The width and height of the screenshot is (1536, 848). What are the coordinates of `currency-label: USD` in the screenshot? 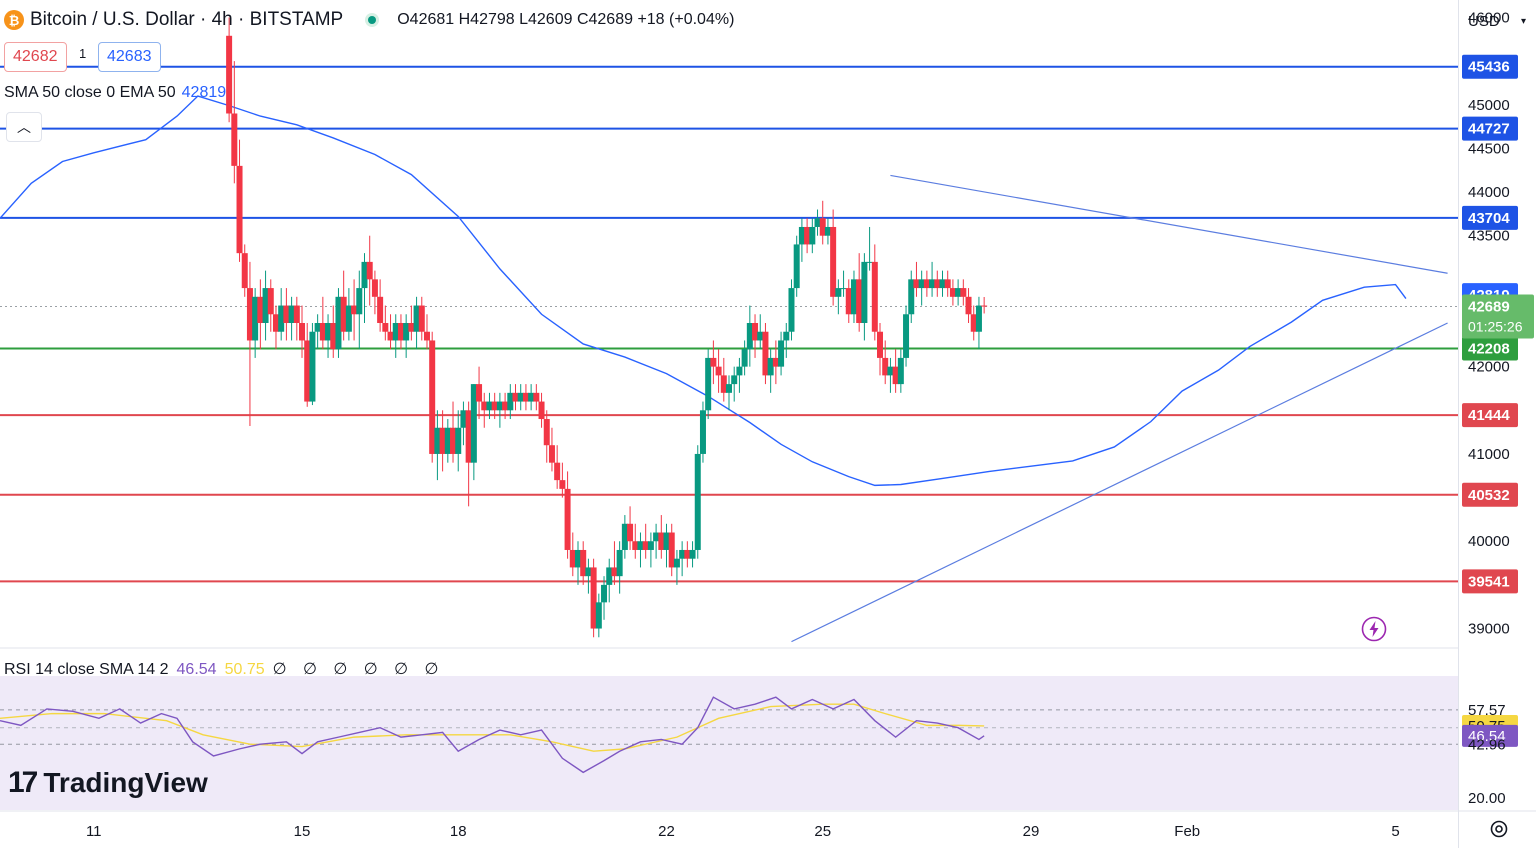 It's located at (1484, 21).